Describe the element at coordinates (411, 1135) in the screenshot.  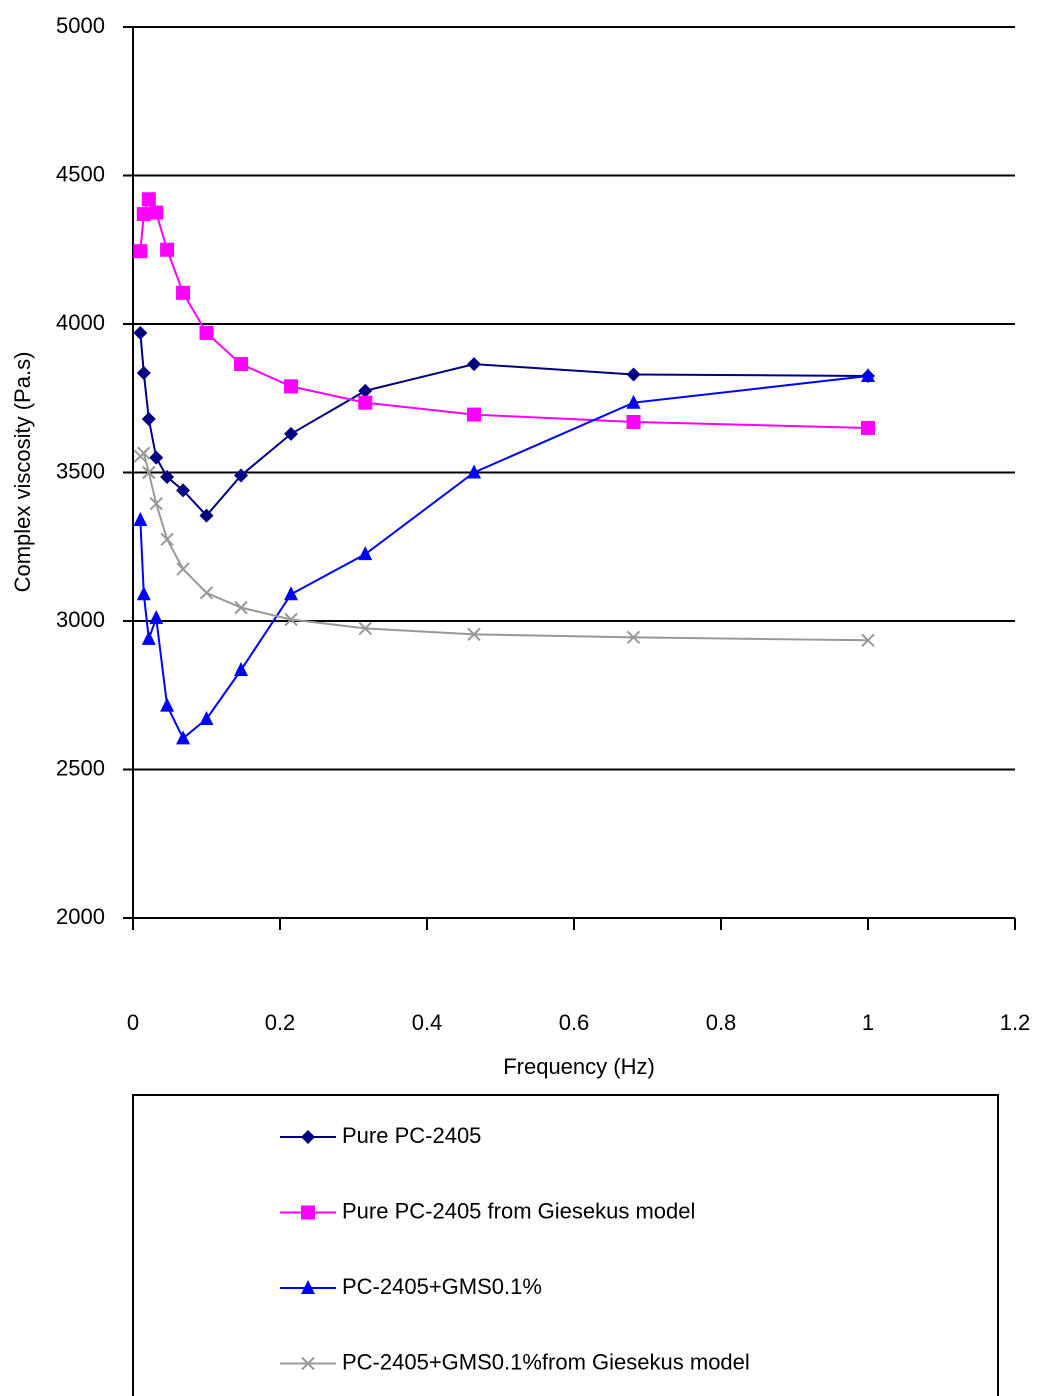
I see `legend-label: Pure PC-2405` at that location.